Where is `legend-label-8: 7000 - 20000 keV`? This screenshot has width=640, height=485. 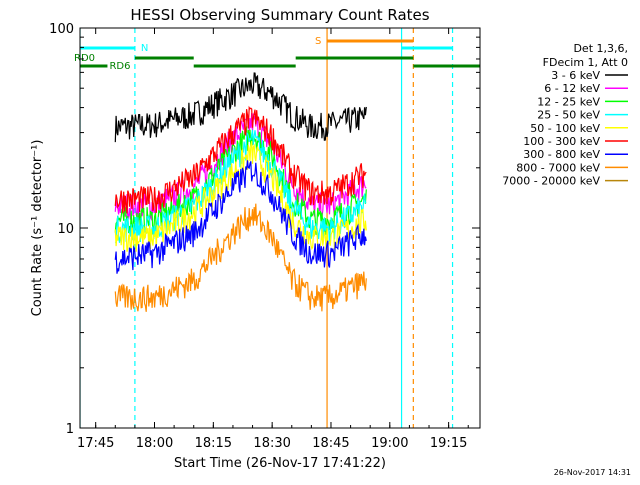 legend-label-8: 7000 - 20000 keV is located at coordinates (551, 181).